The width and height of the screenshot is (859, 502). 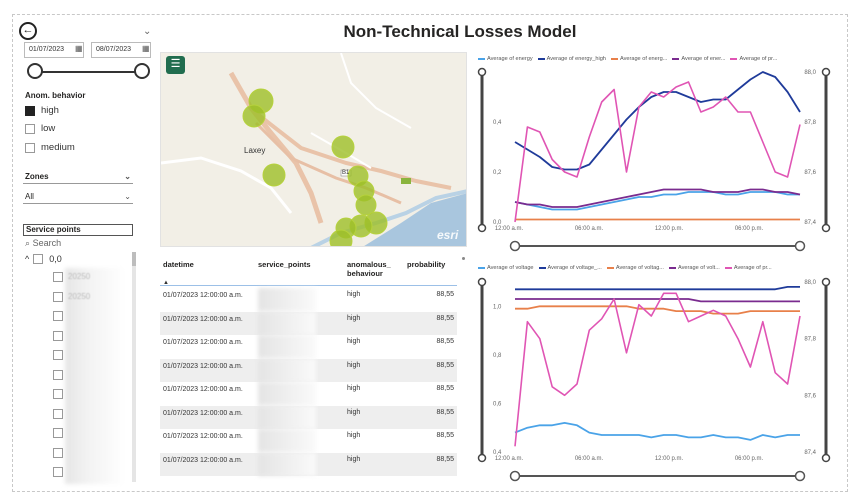 I want to click on more-options-icon, so click(x=463, y=258).